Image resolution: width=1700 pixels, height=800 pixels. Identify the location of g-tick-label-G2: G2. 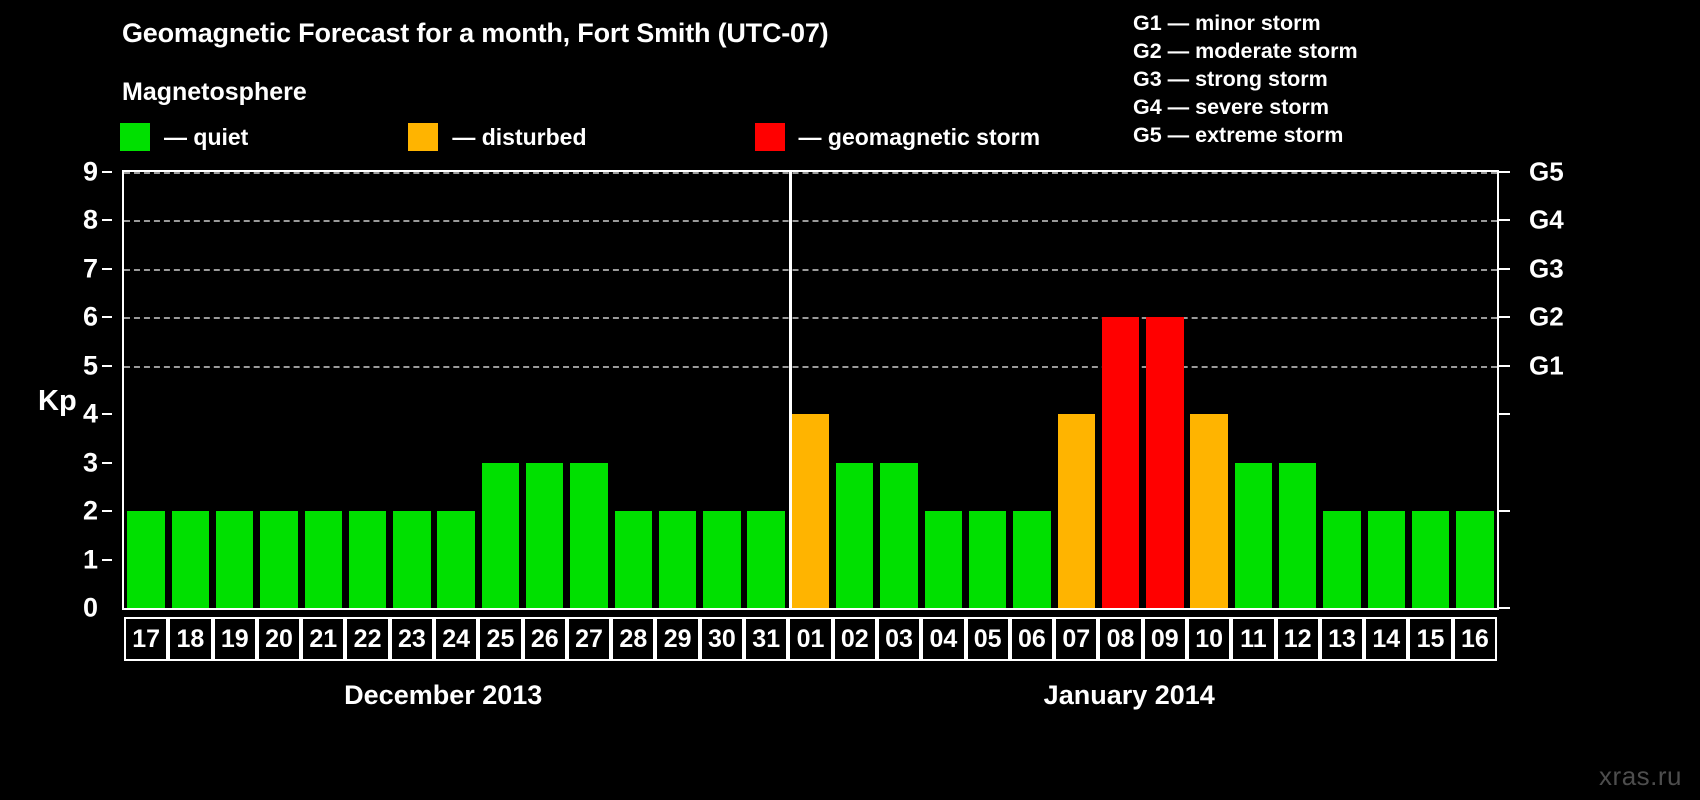
(1546, 316).